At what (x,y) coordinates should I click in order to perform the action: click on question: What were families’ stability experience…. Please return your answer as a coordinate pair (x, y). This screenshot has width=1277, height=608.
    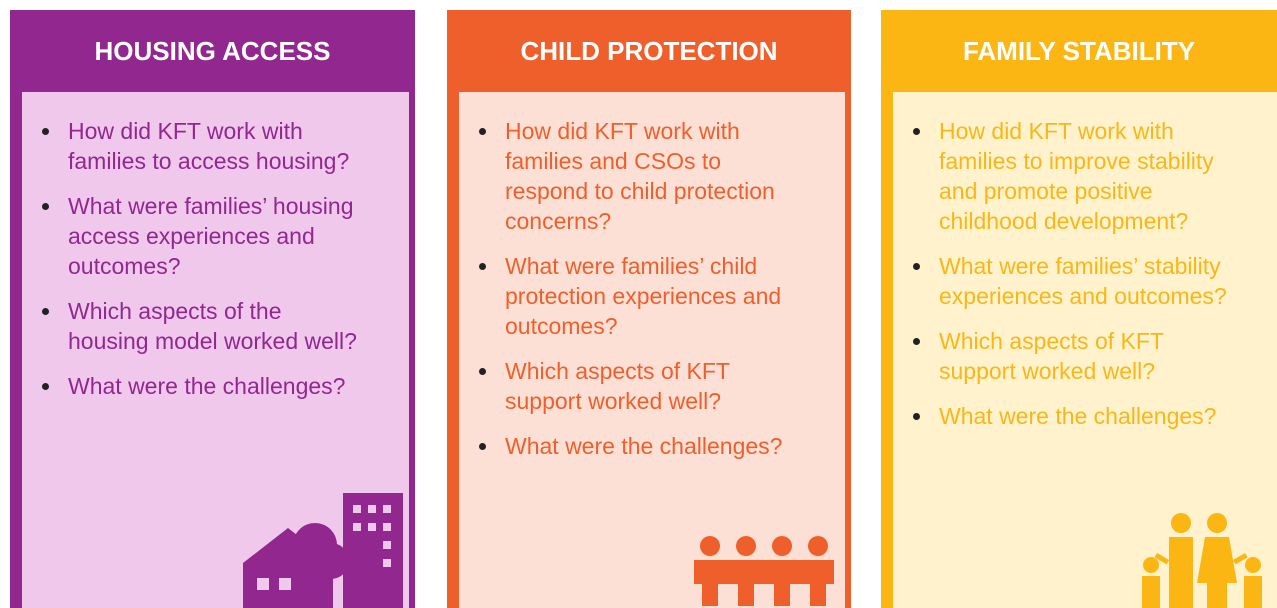
    Looking at the image, I should click on (1065, 281).